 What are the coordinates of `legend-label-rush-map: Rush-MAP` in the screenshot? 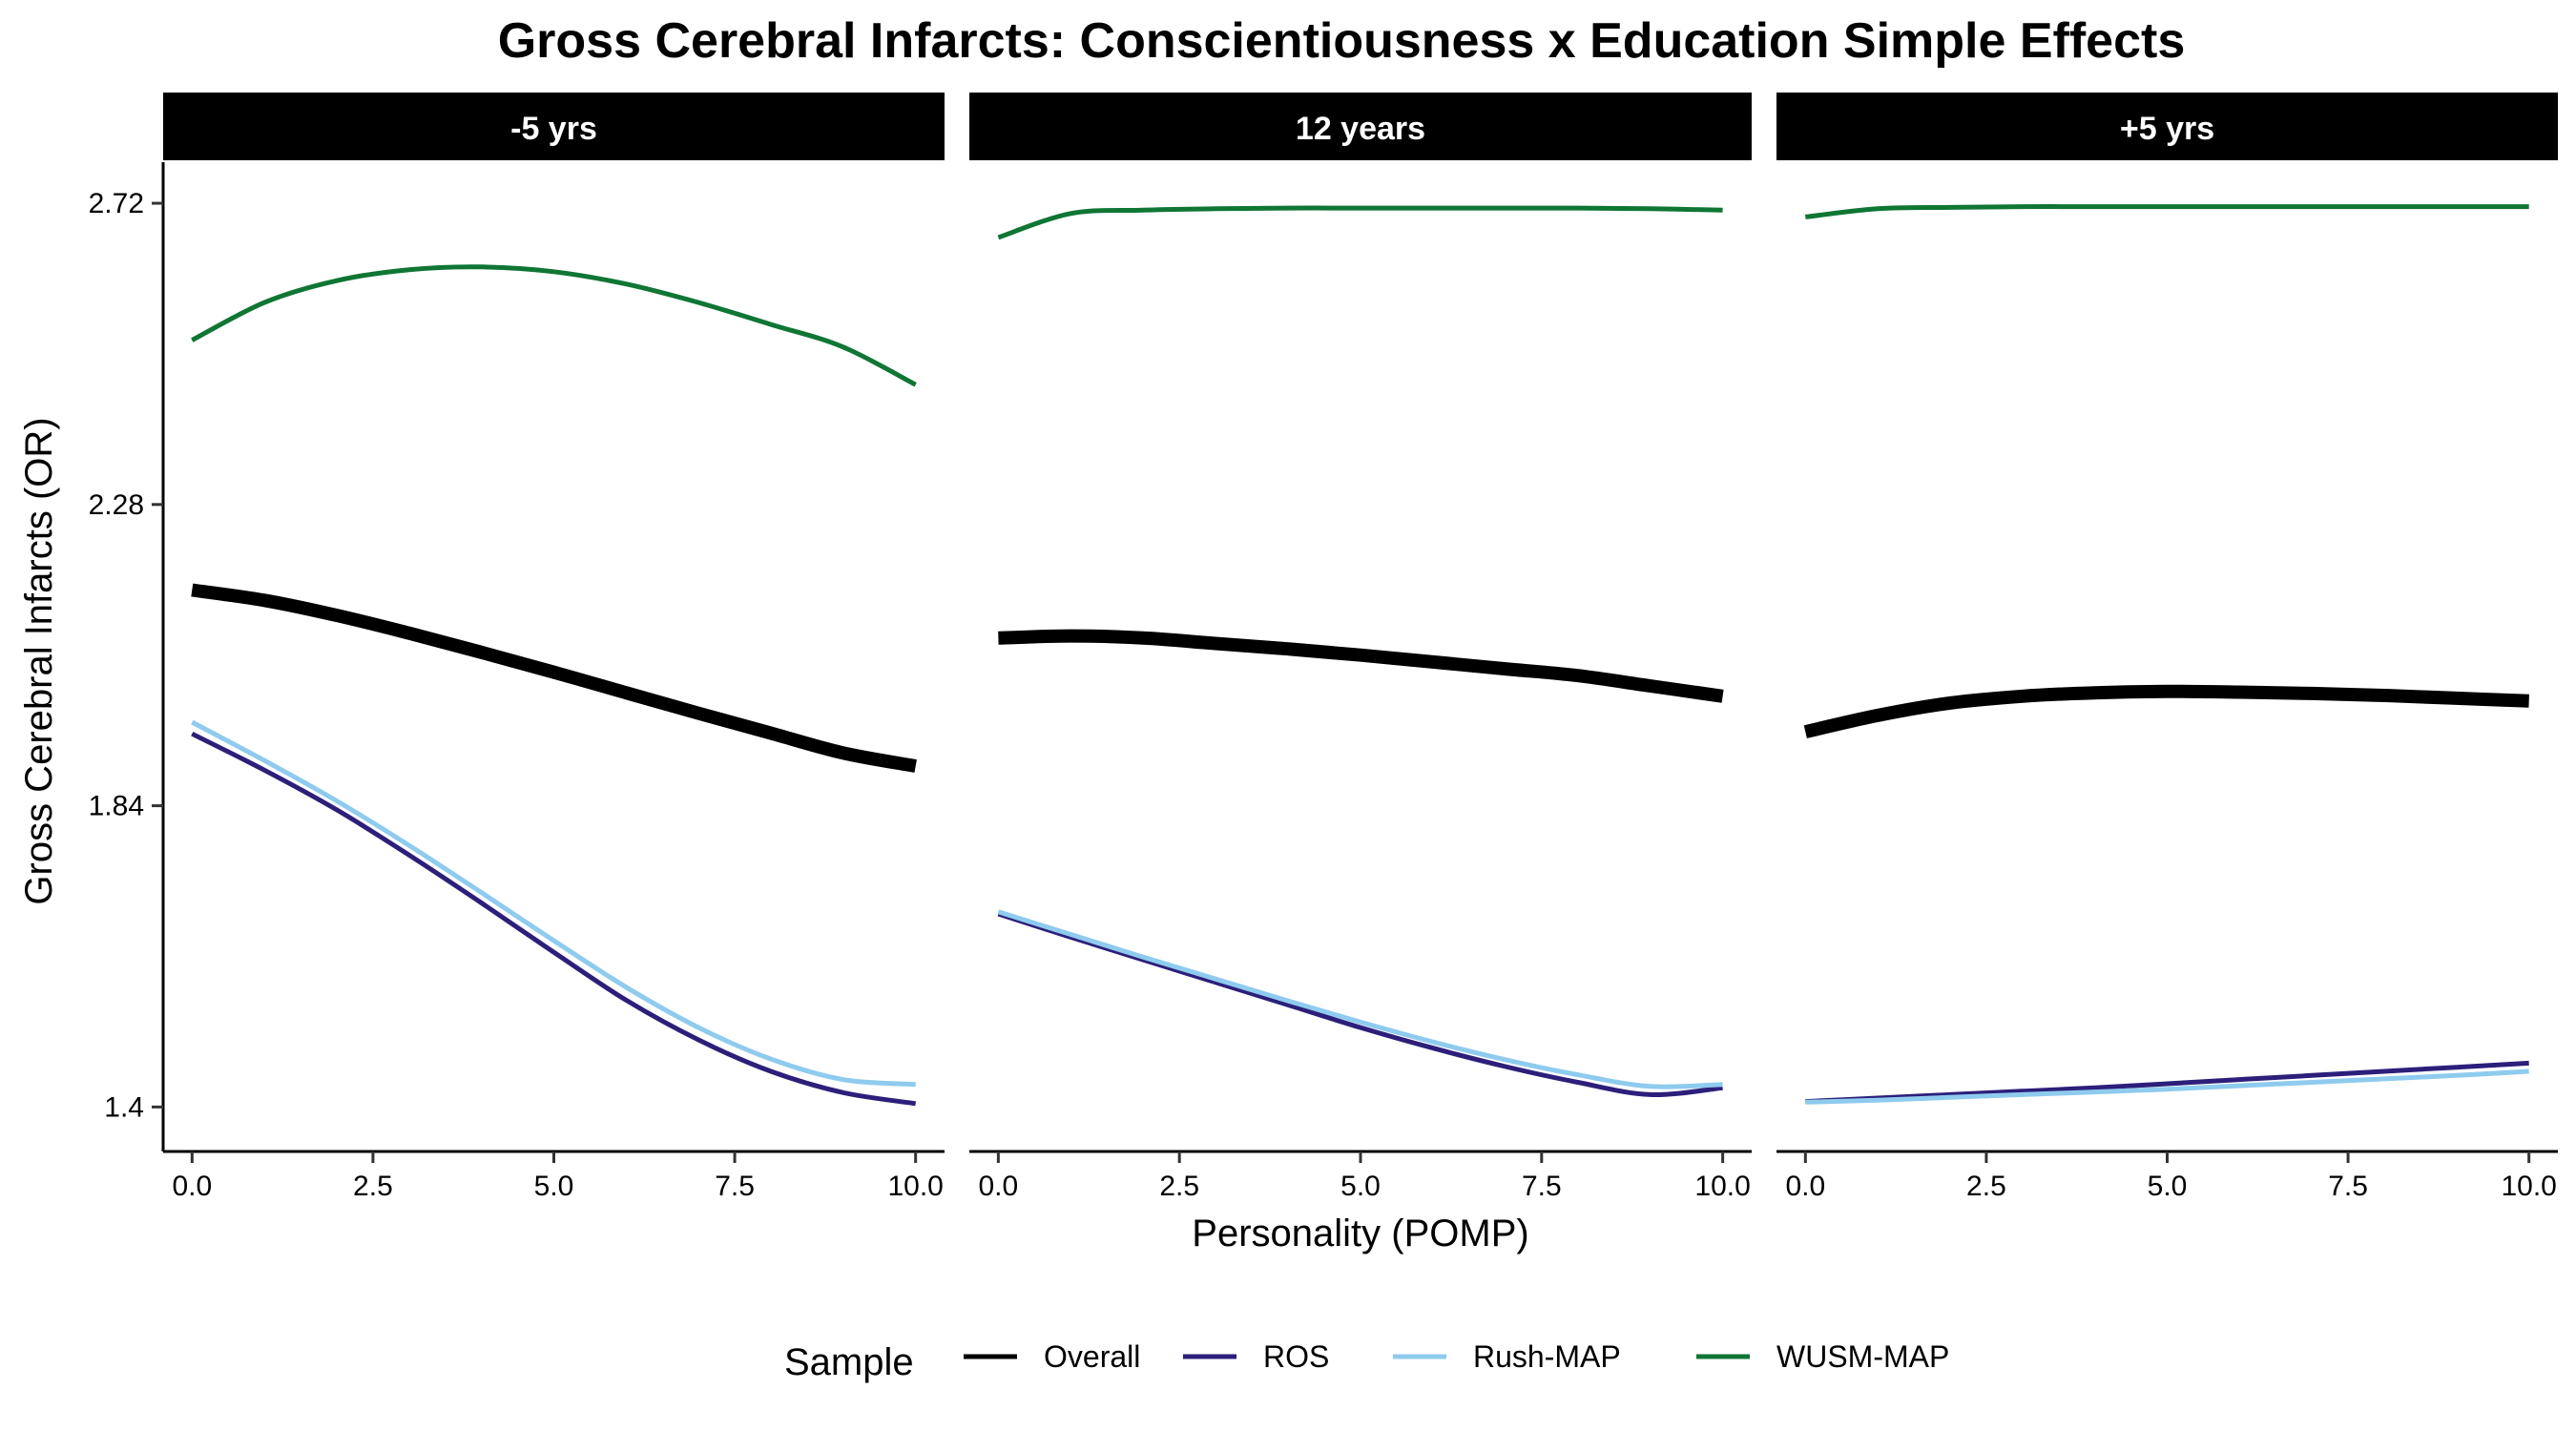 It's located at (1547, 1356).